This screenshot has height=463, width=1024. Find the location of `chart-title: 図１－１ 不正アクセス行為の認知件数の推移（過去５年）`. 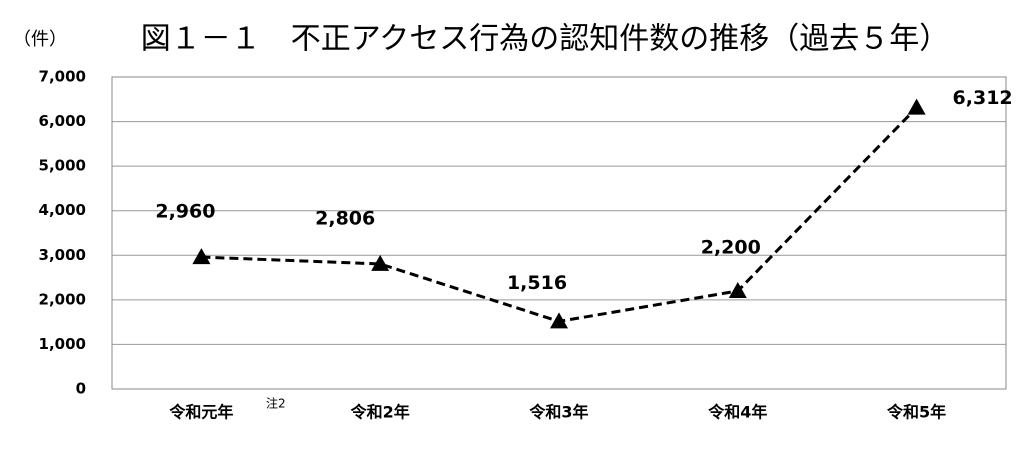

chart-title: 図１－１ 不正アクセス行為の認知件数の推移（過去５年） is located at coordinates (545, 39).